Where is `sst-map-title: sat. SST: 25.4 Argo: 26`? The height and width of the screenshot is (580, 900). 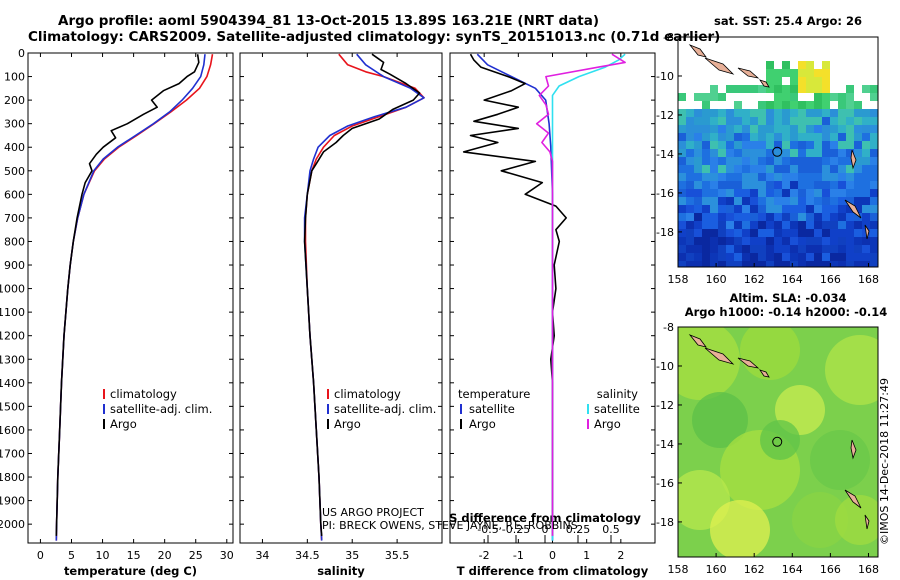
sst-map-title: sat. SST: 25.4 Argo: 26 is located at coordinates (788, 21).